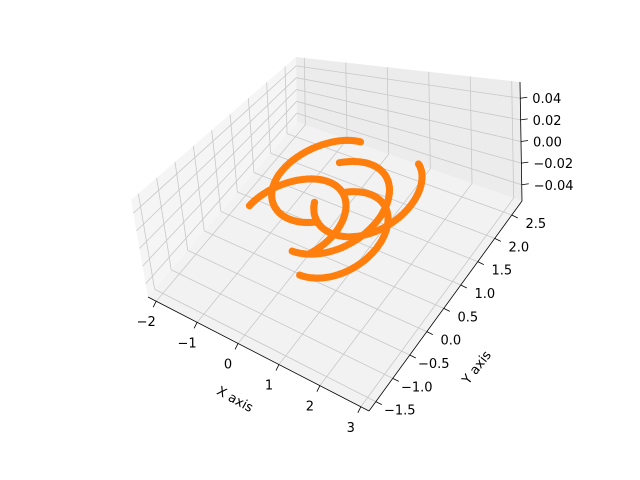 The width and height of the screenshot is (640, 480). Describe the element at coordinates (547, 121) in the screenshot. I see `z-tick-label: 0.02` at that location.